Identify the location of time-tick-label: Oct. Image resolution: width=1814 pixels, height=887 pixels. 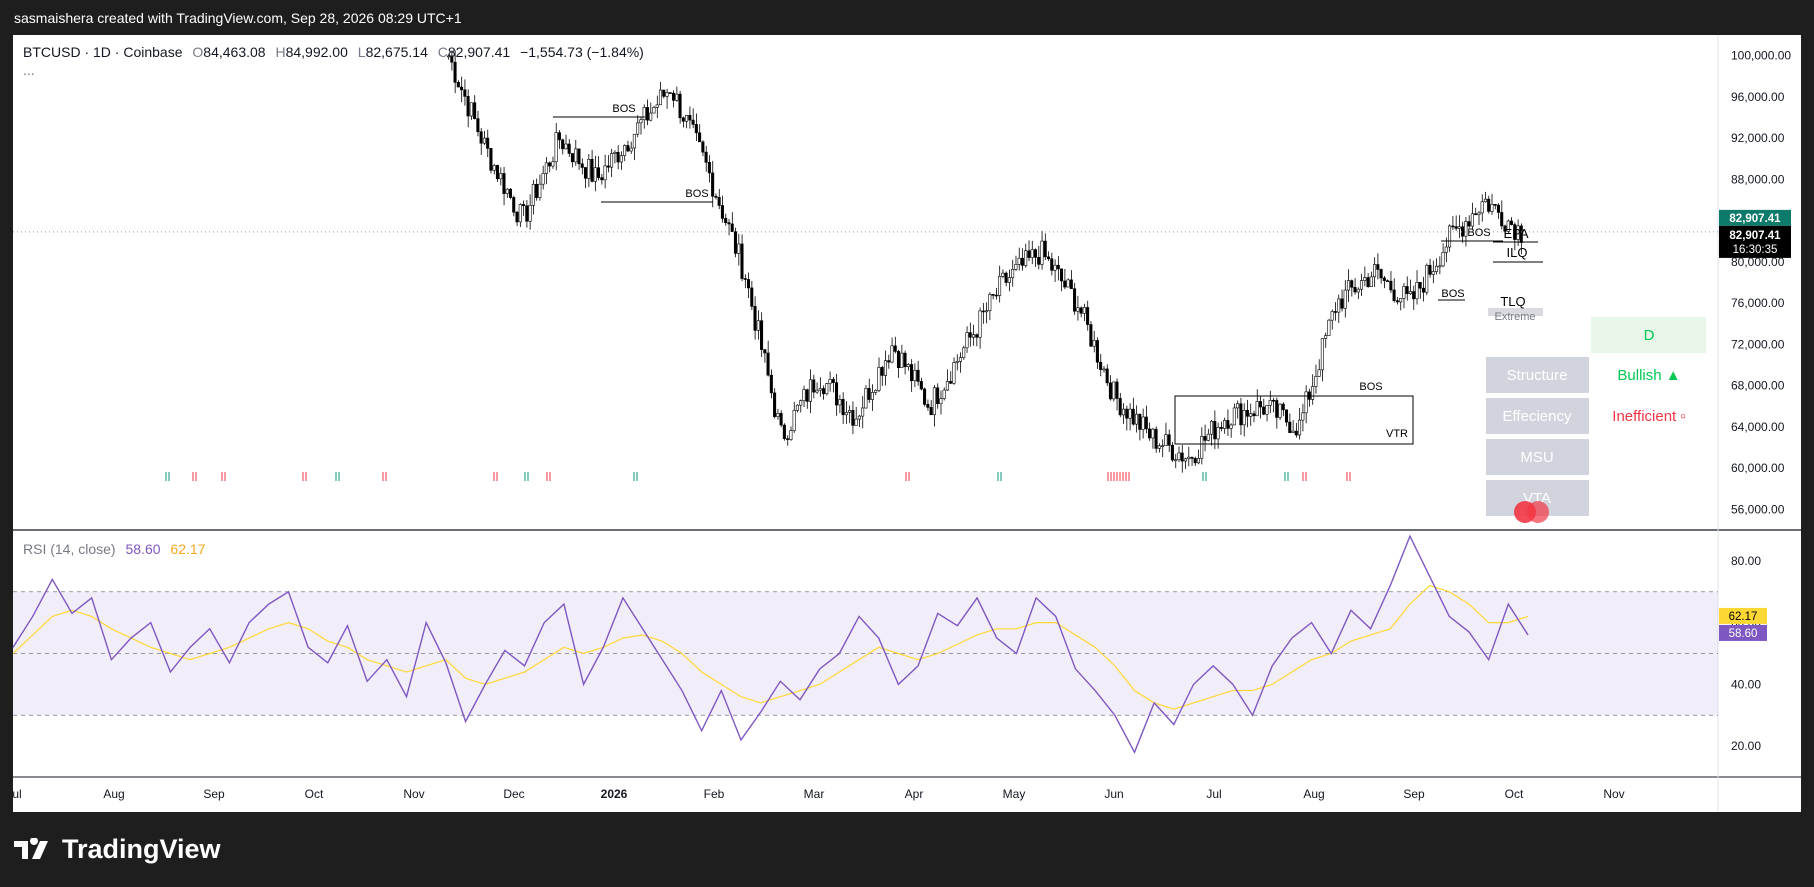
(1514, 794).